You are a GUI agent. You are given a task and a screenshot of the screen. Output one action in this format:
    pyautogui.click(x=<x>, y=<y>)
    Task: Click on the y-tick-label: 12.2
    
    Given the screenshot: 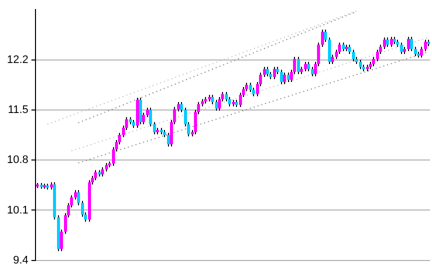 What is the action you would take?
    pyautogui.click(x=17, y=60)
    